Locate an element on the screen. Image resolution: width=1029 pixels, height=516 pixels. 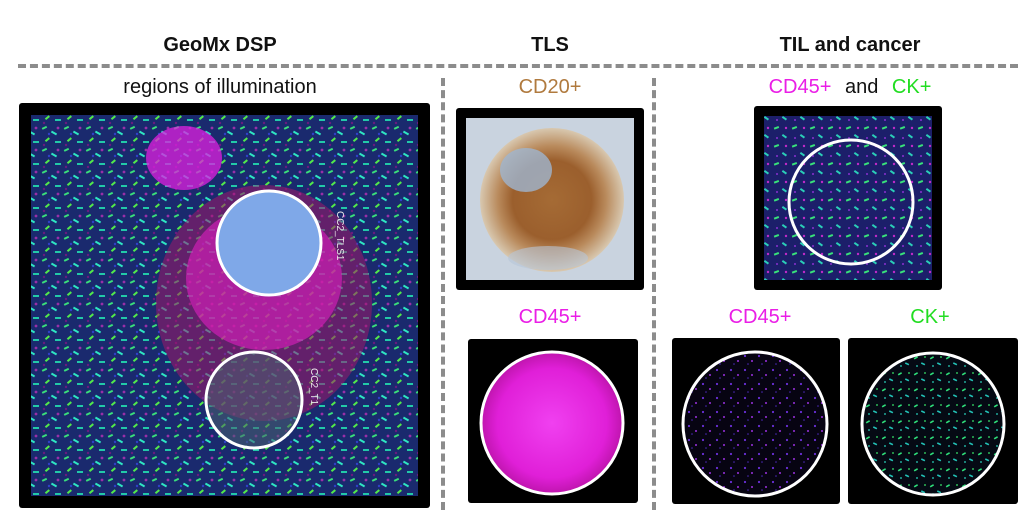
tls-cd20-image is located at coordinates (550, 199).